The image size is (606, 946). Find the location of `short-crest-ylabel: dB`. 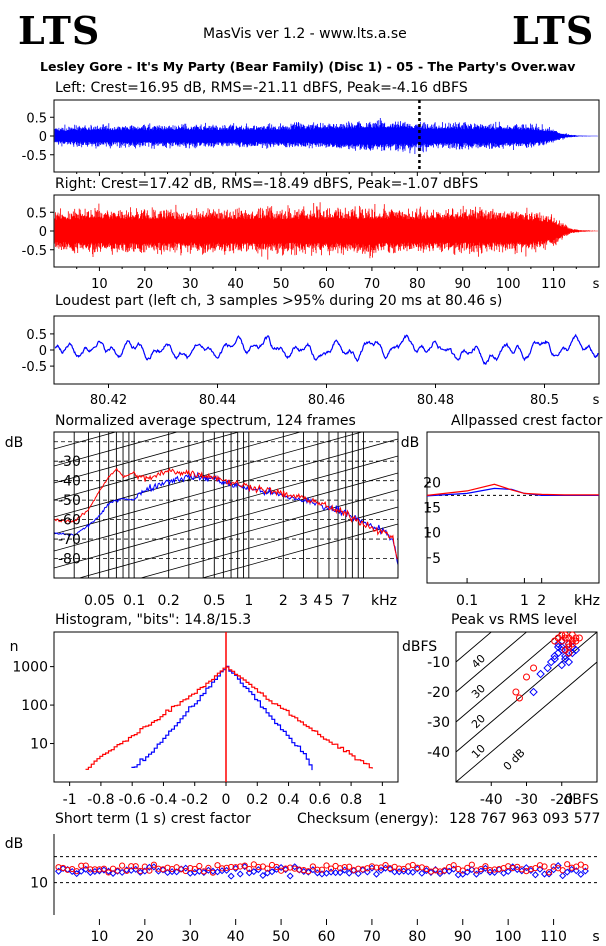

short-crest-ylabel: dB is located at coordinates (14, 844).